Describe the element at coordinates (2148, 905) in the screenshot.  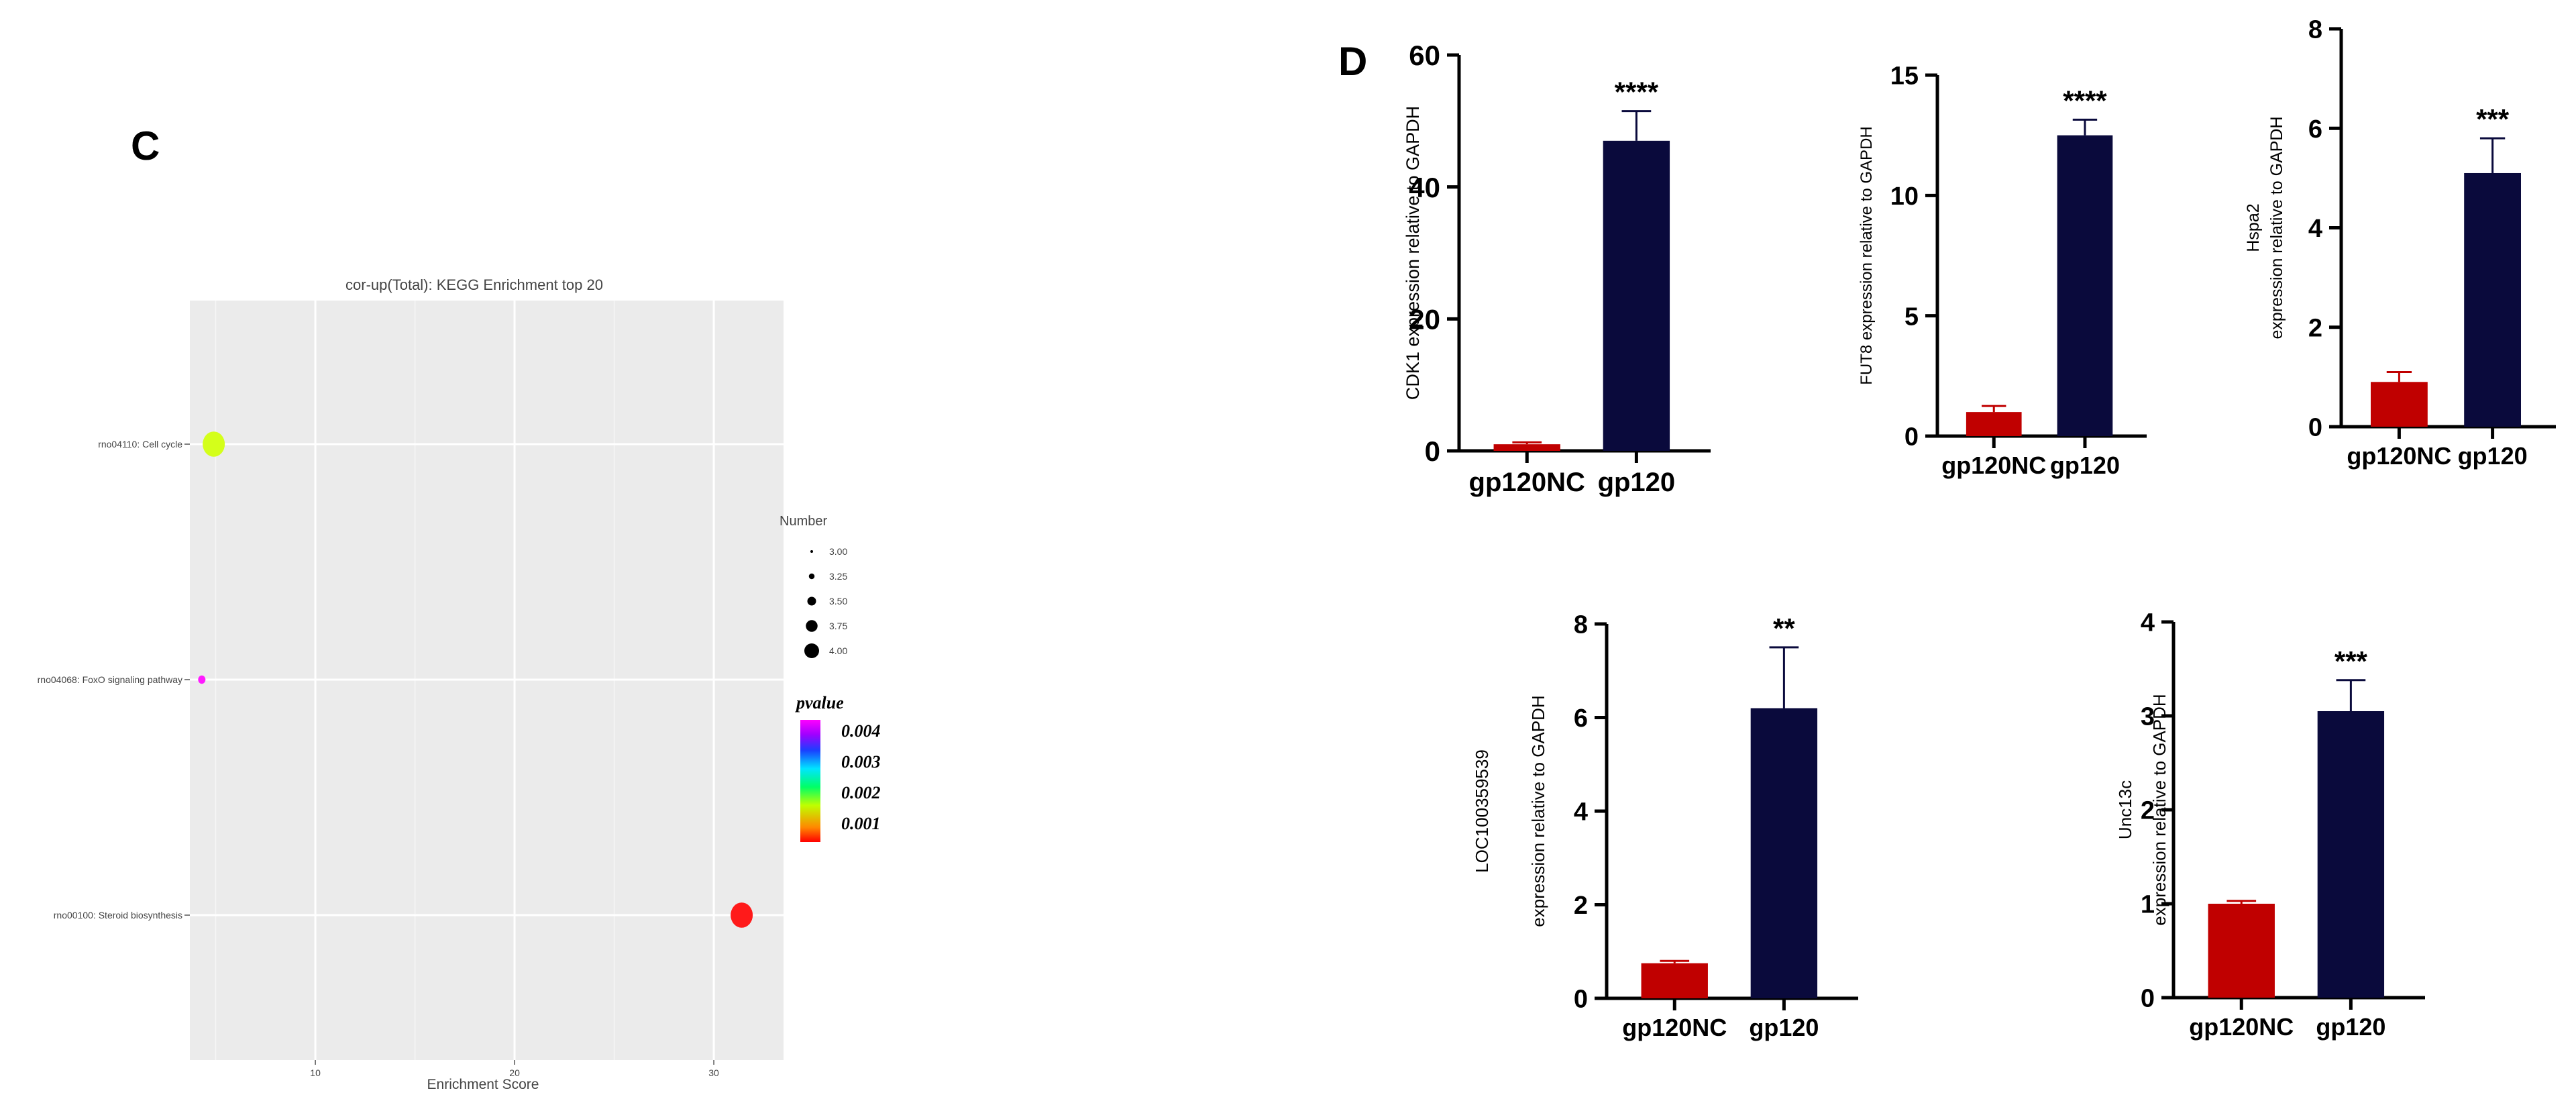
I see `y-tick-label: 1` at that location.